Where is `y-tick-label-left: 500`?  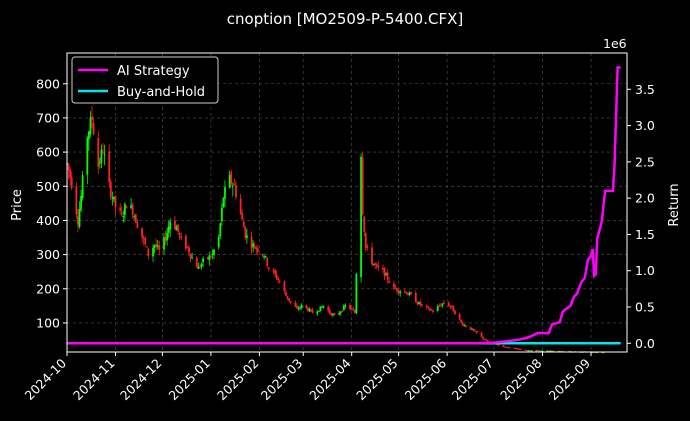 y-tick-label-left: 500 is located at coordinates (48, 186).